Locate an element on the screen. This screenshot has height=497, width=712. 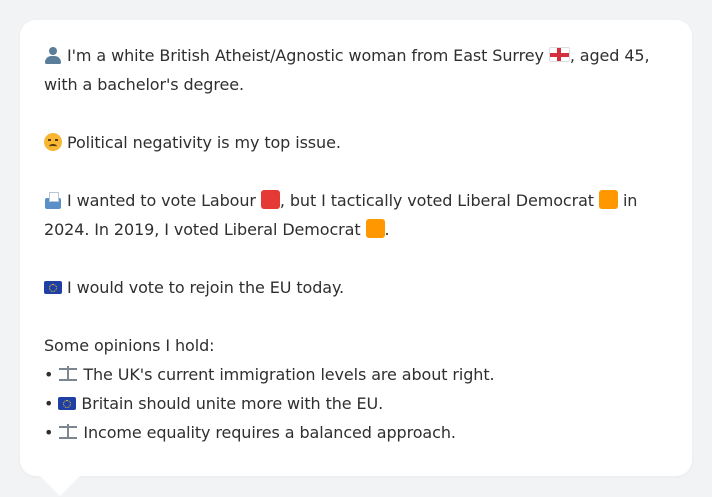
opinions-heading: Some opinions I hold: is located at coordinates (129, 345).